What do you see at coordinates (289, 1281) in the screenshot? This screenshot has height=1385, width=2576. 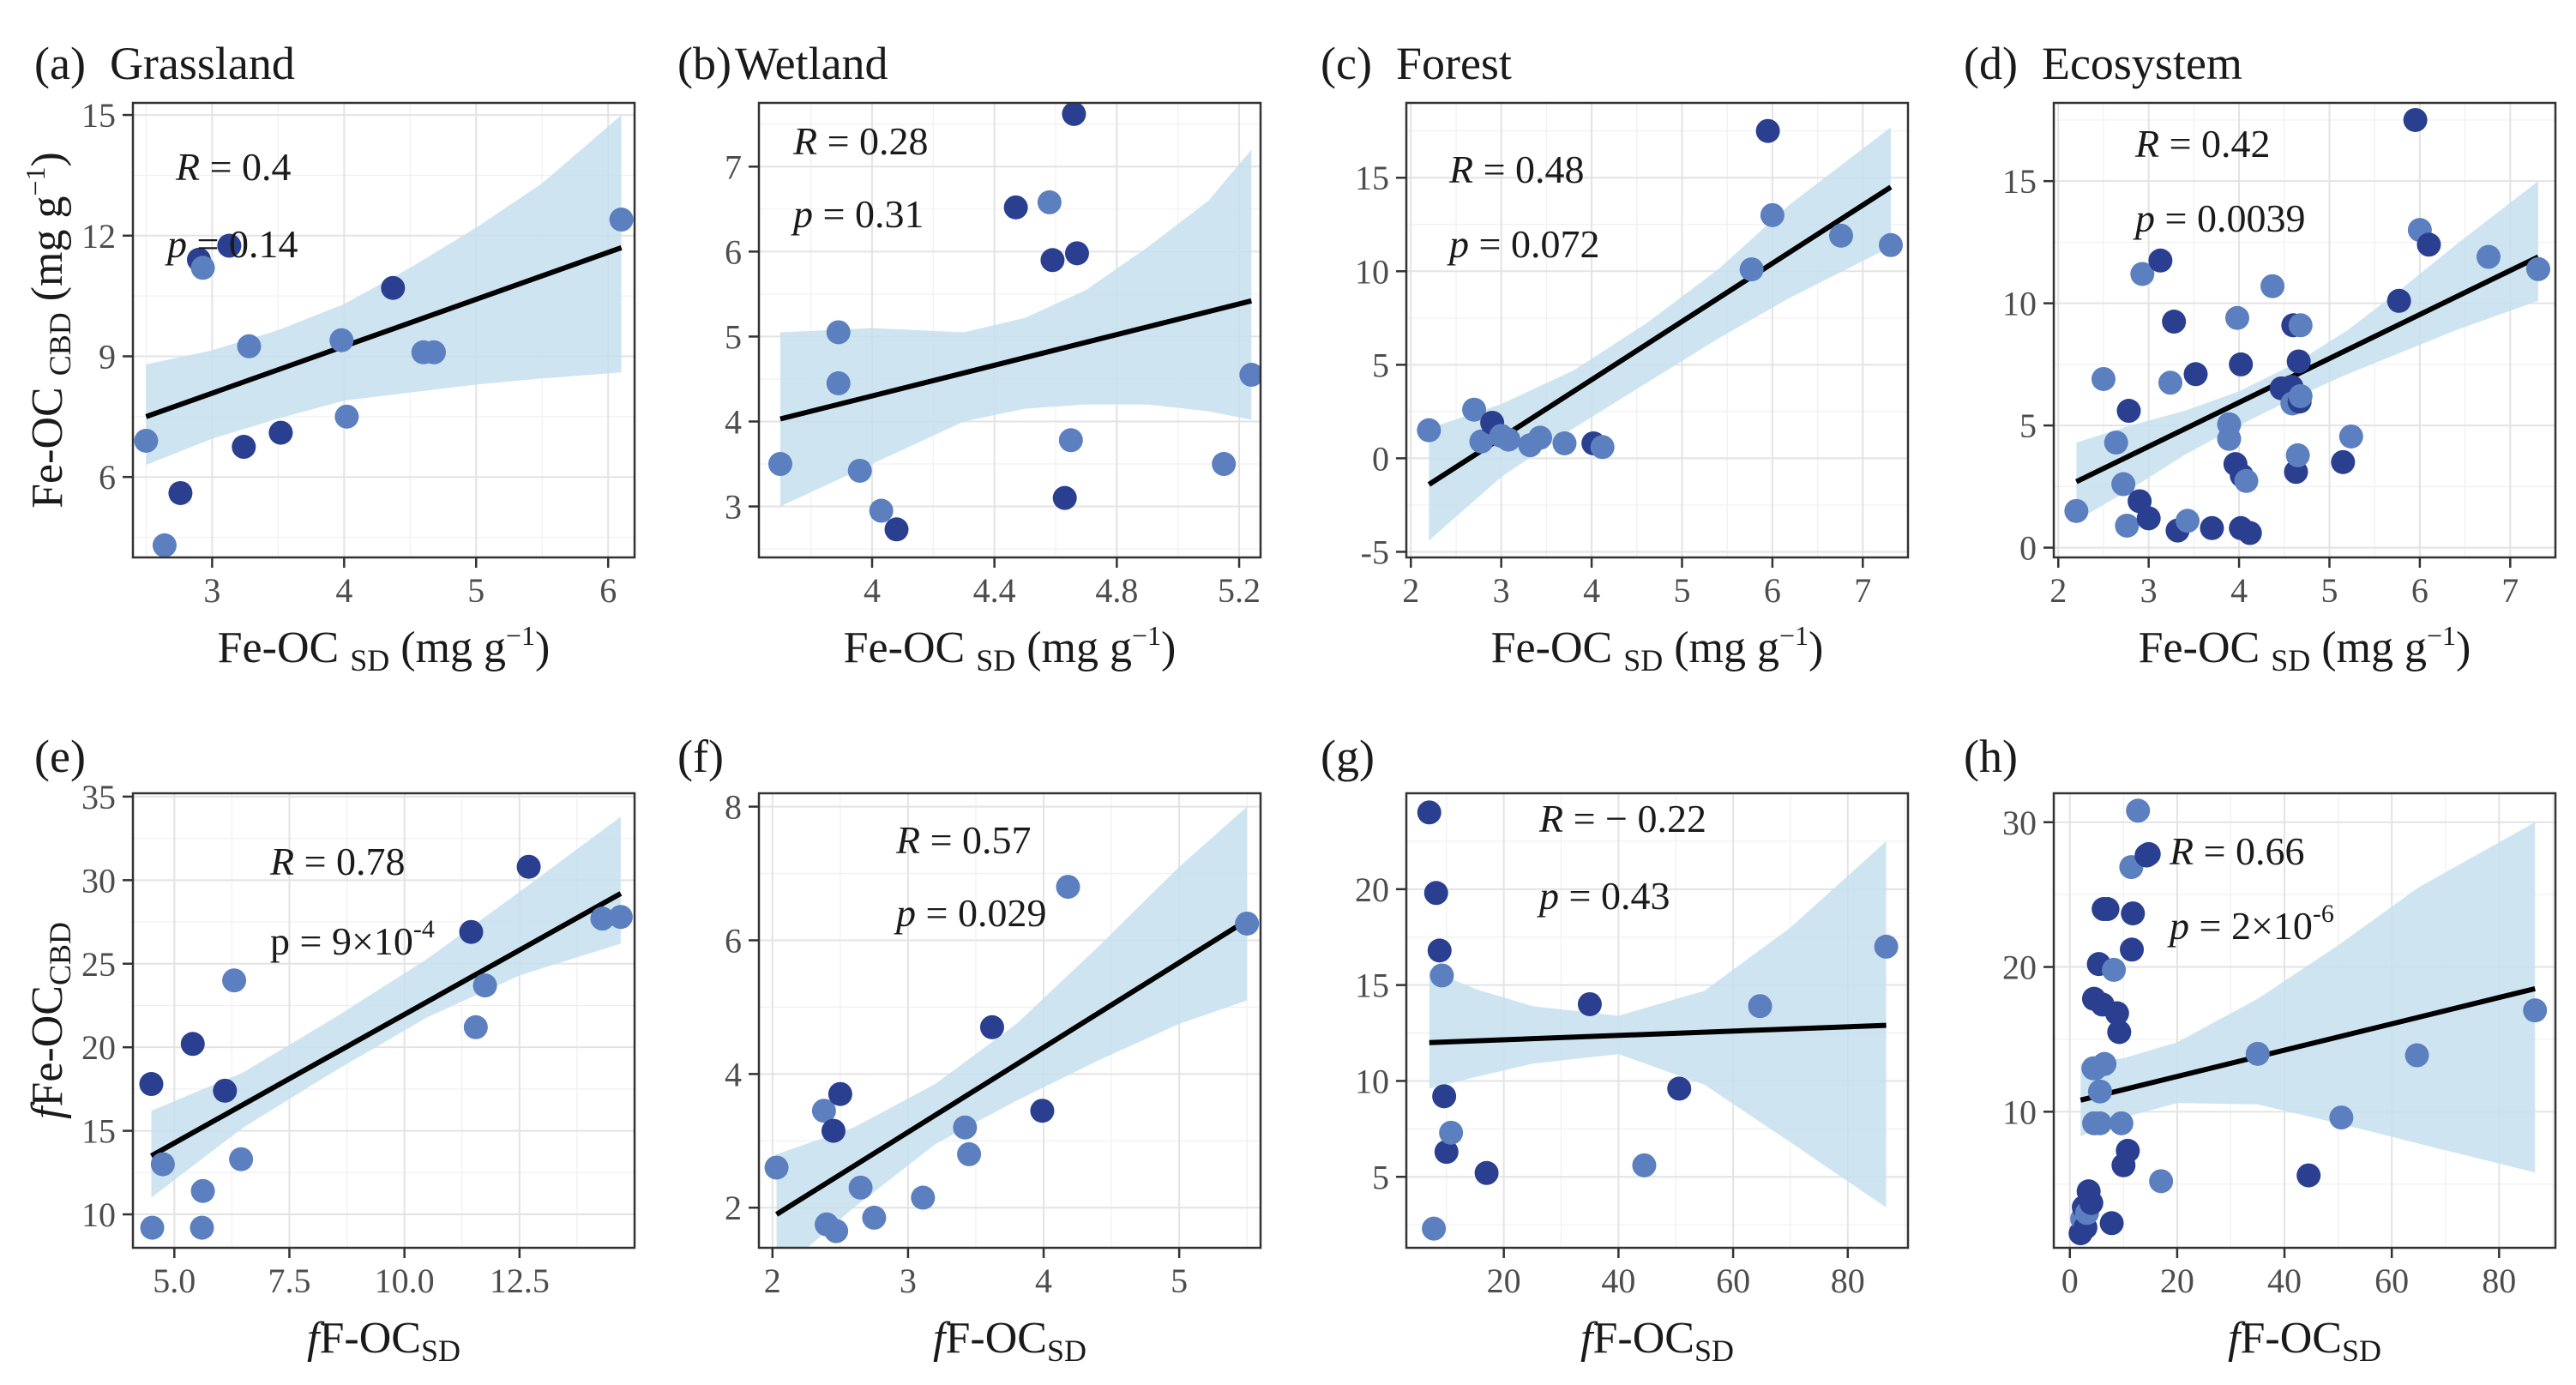 I see `x-tick-label: 7.5` at bounding box center [289, 1281].